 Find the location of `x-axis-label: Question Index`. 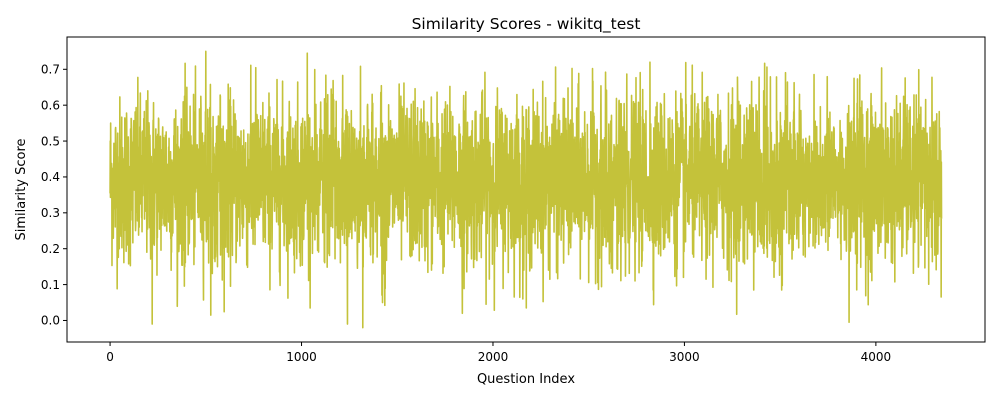

x-axis-label: Question Index is located at coordinates (526, 379).